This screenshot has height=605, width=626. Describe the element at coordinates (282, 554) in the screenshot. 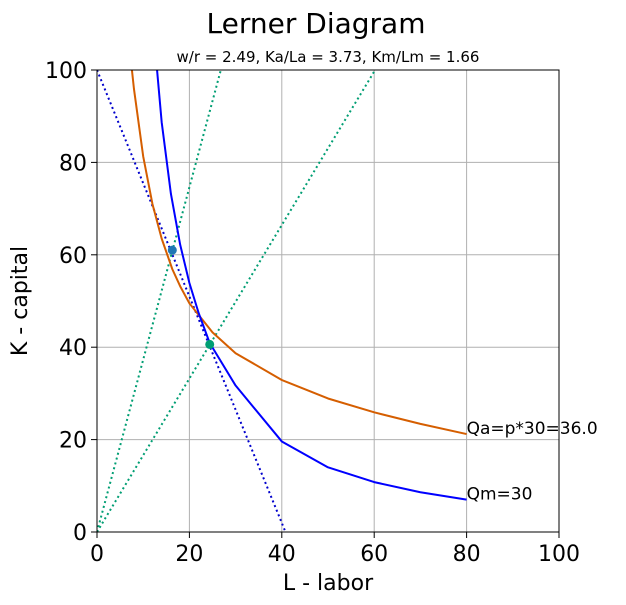

I see `x-tick-label: 40` at that location.